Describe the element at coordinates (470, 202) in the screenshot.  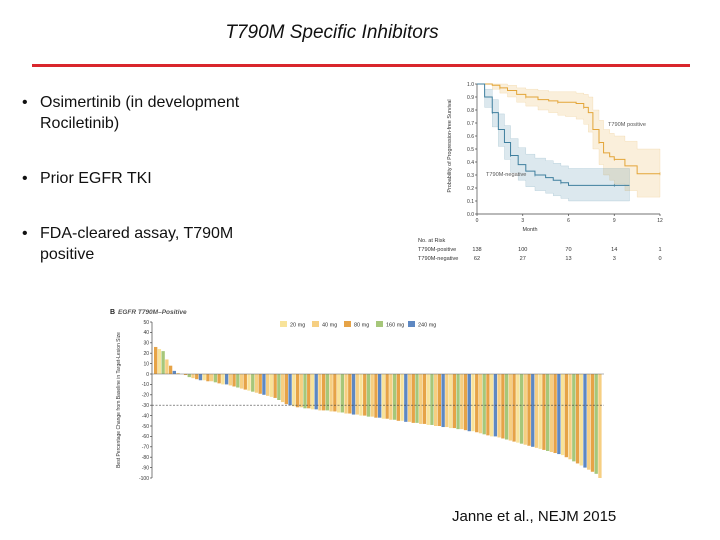
I see `km-y-tick-label: 0.1` at that location.